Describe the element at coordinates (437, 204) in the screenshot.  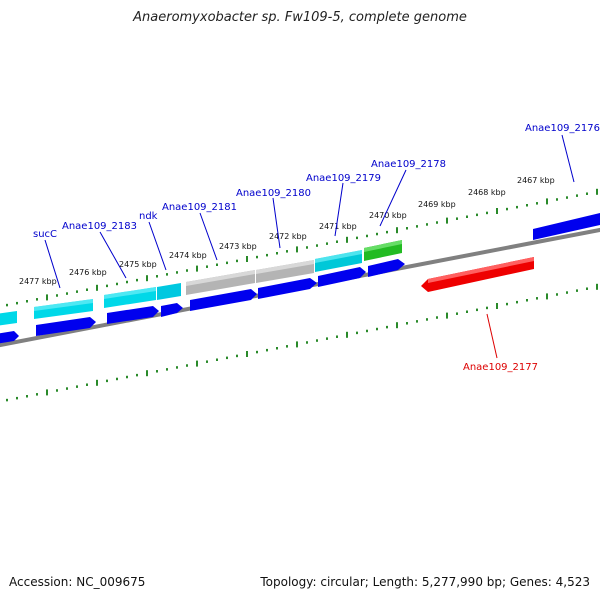
I see `scale-label: 2469 kbp` at that location.